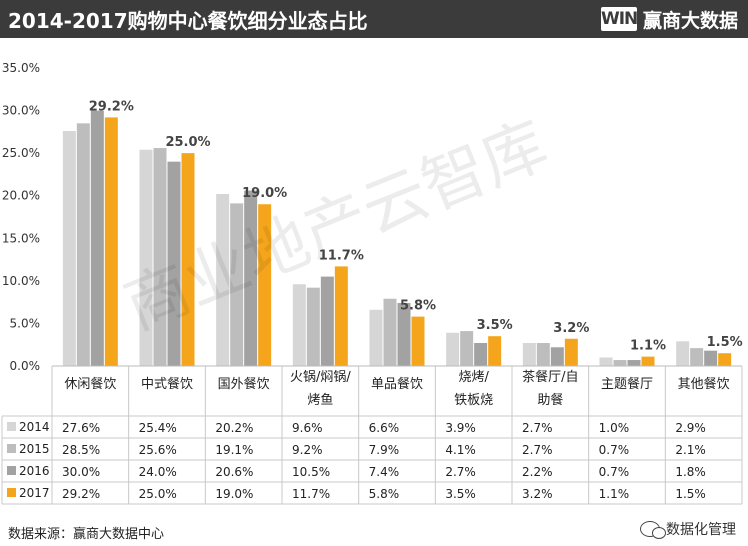 The image size is (748, 546). I want to click on legend-label: 2017, so click(34, 493).